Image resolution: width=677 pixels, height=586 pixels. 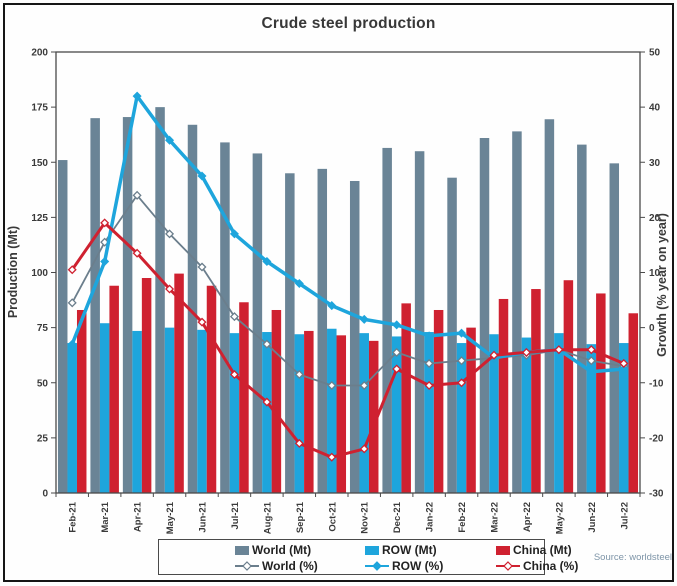 What do you see at coordinates (632, 557) in the screenshot?
I see `source-label: Source: worldsteel` at bounding box center [632, 557].